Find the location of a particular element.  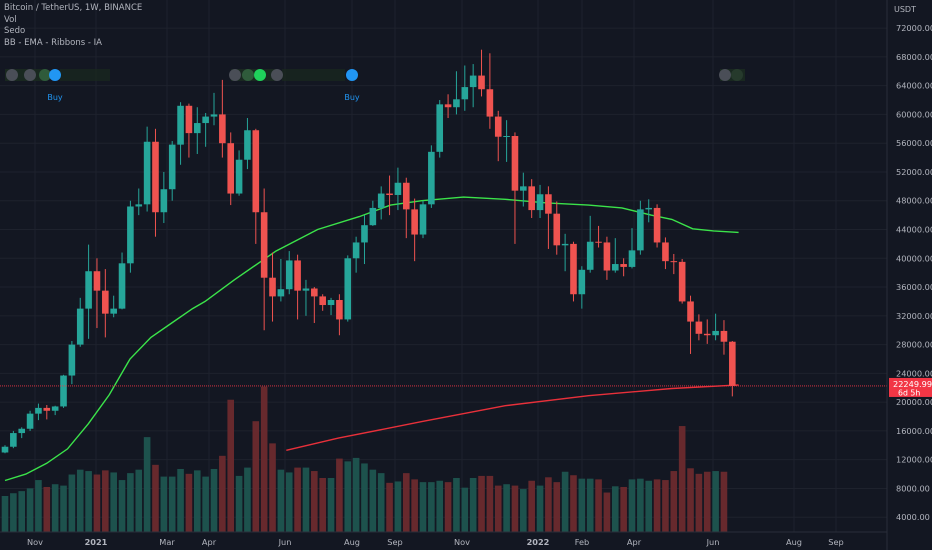

price-tick-label: 52000.00 is located at coordinates (914, 172).